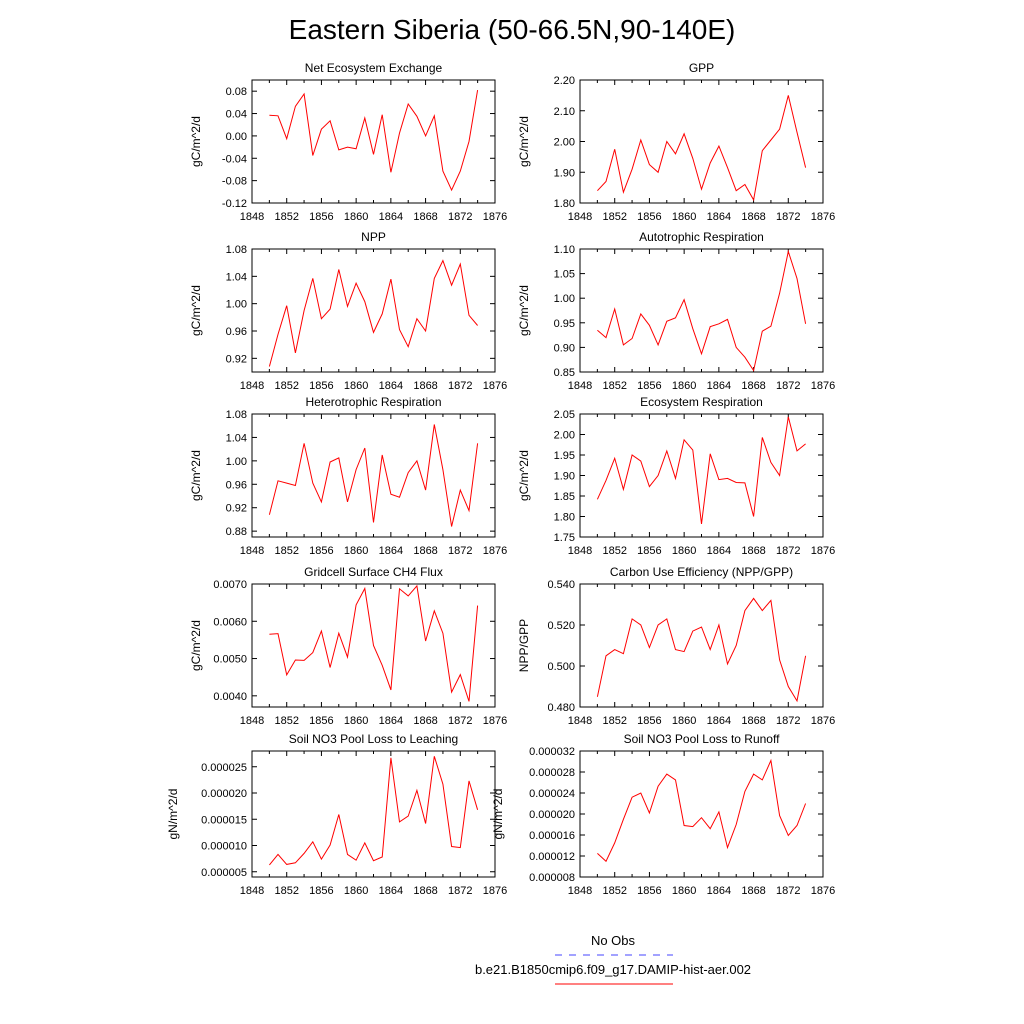 The height and width of the screenshot is (1024, 1024). I want to click on heterotrophic-respiration-title: Heterotrophic Respiration, so click(373, 402).